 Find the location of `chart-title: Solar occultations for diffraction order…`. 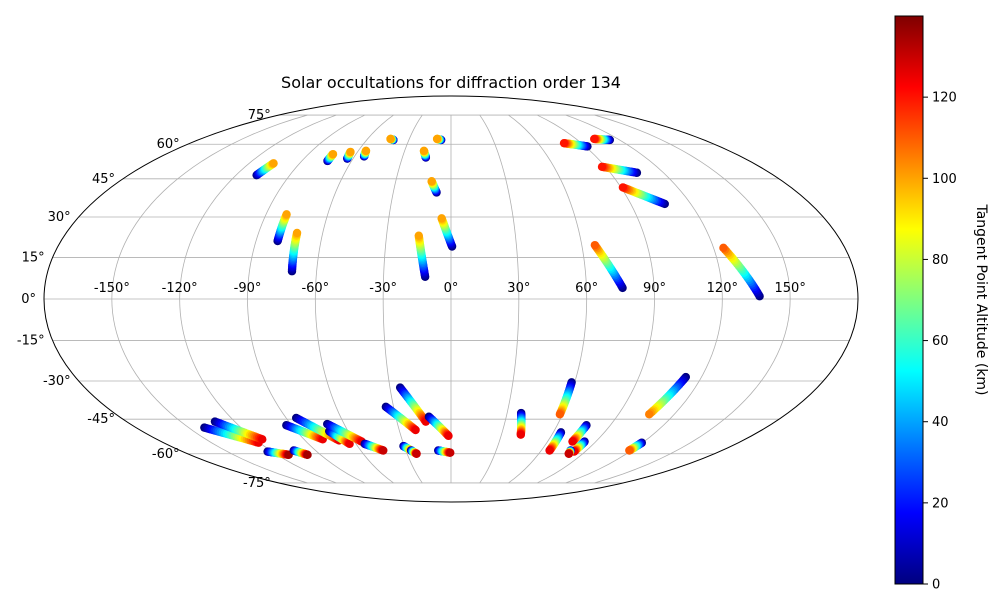

chart-title: Solar occultations for diffraction order… is located at coordinates (451, 82).